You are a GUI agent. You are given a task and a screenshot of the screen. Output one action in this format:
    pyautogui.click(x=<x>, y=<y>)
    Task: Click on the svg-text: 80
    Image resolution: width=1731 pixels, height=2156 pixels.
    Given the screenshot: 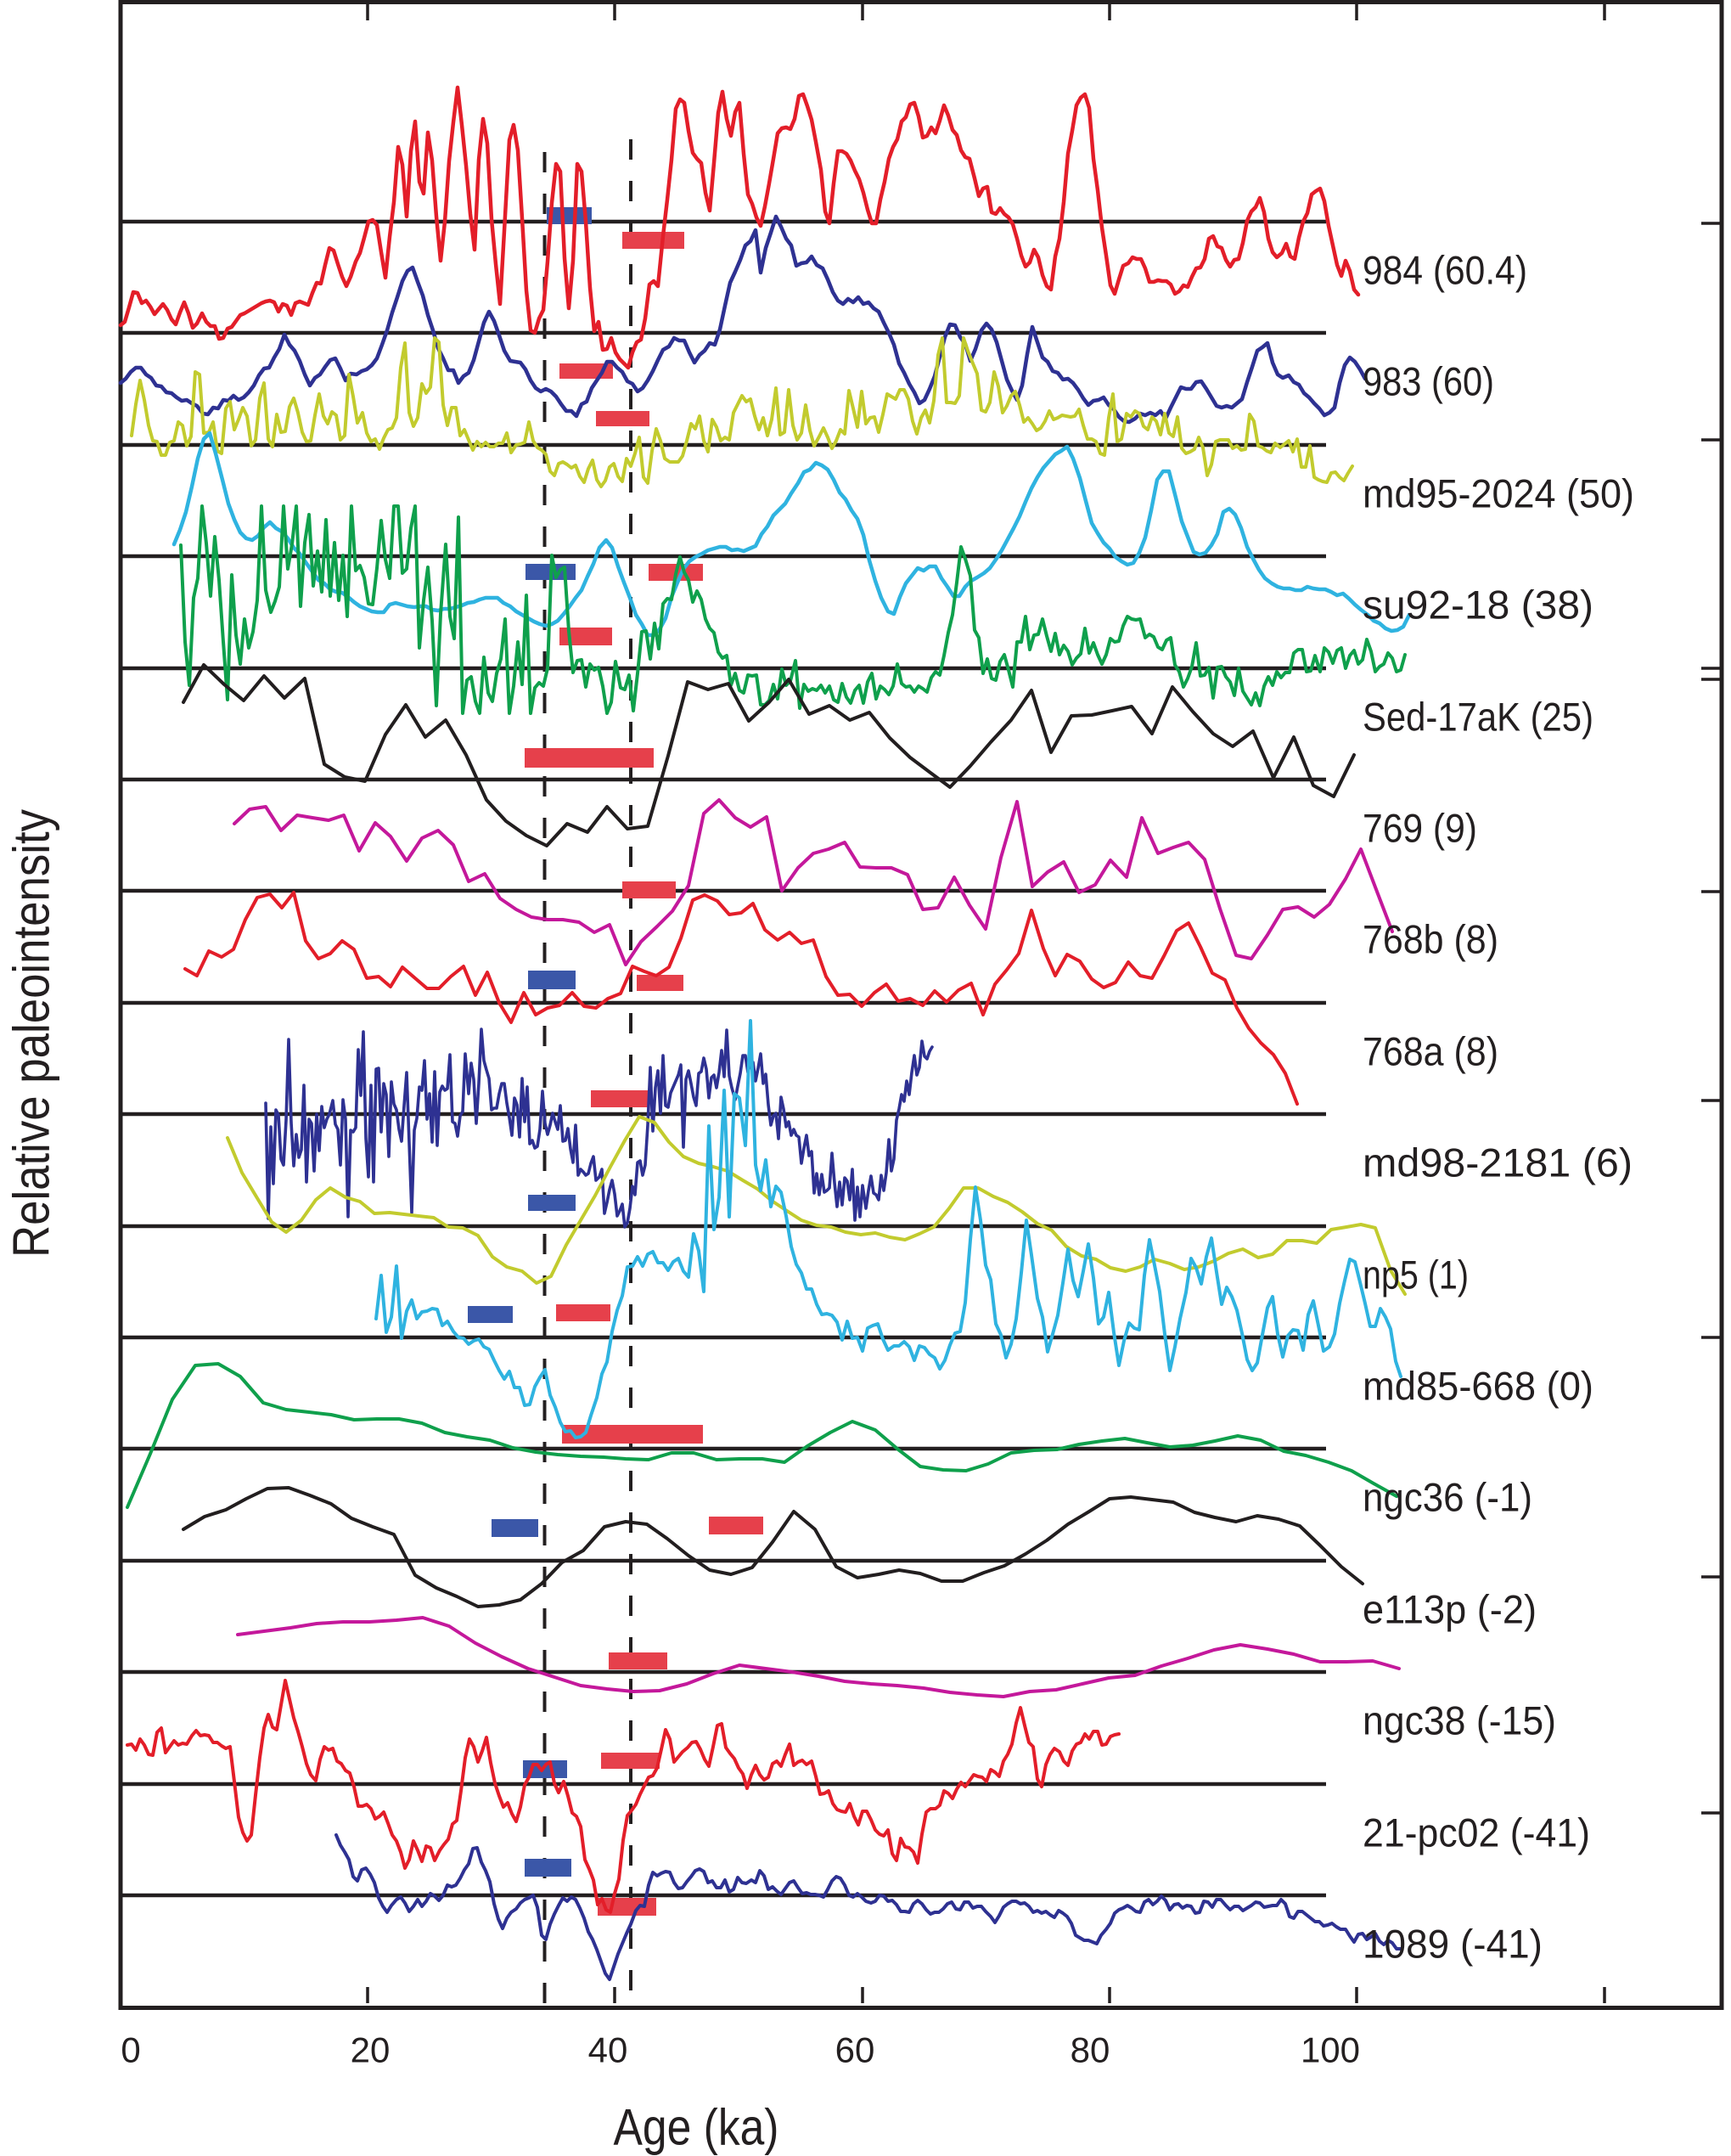 What is the action you would take?
    pyautogui.click(x=1090, y=2050)
    